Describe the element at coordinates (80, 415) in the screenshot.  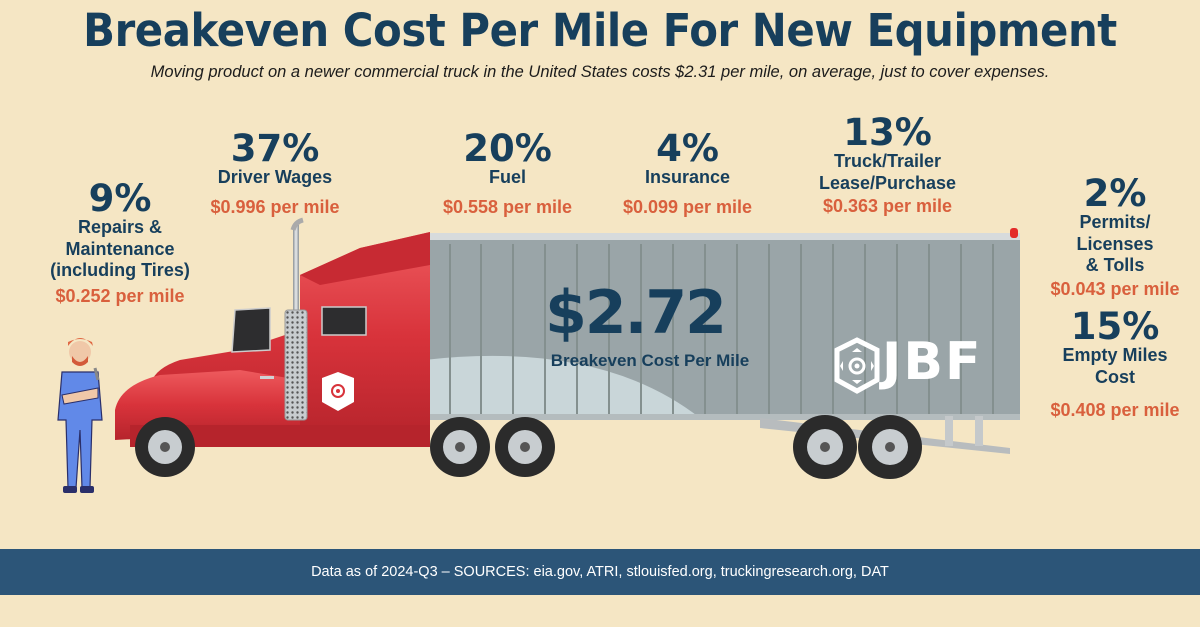
I see `mechanic-illustration` at that location.